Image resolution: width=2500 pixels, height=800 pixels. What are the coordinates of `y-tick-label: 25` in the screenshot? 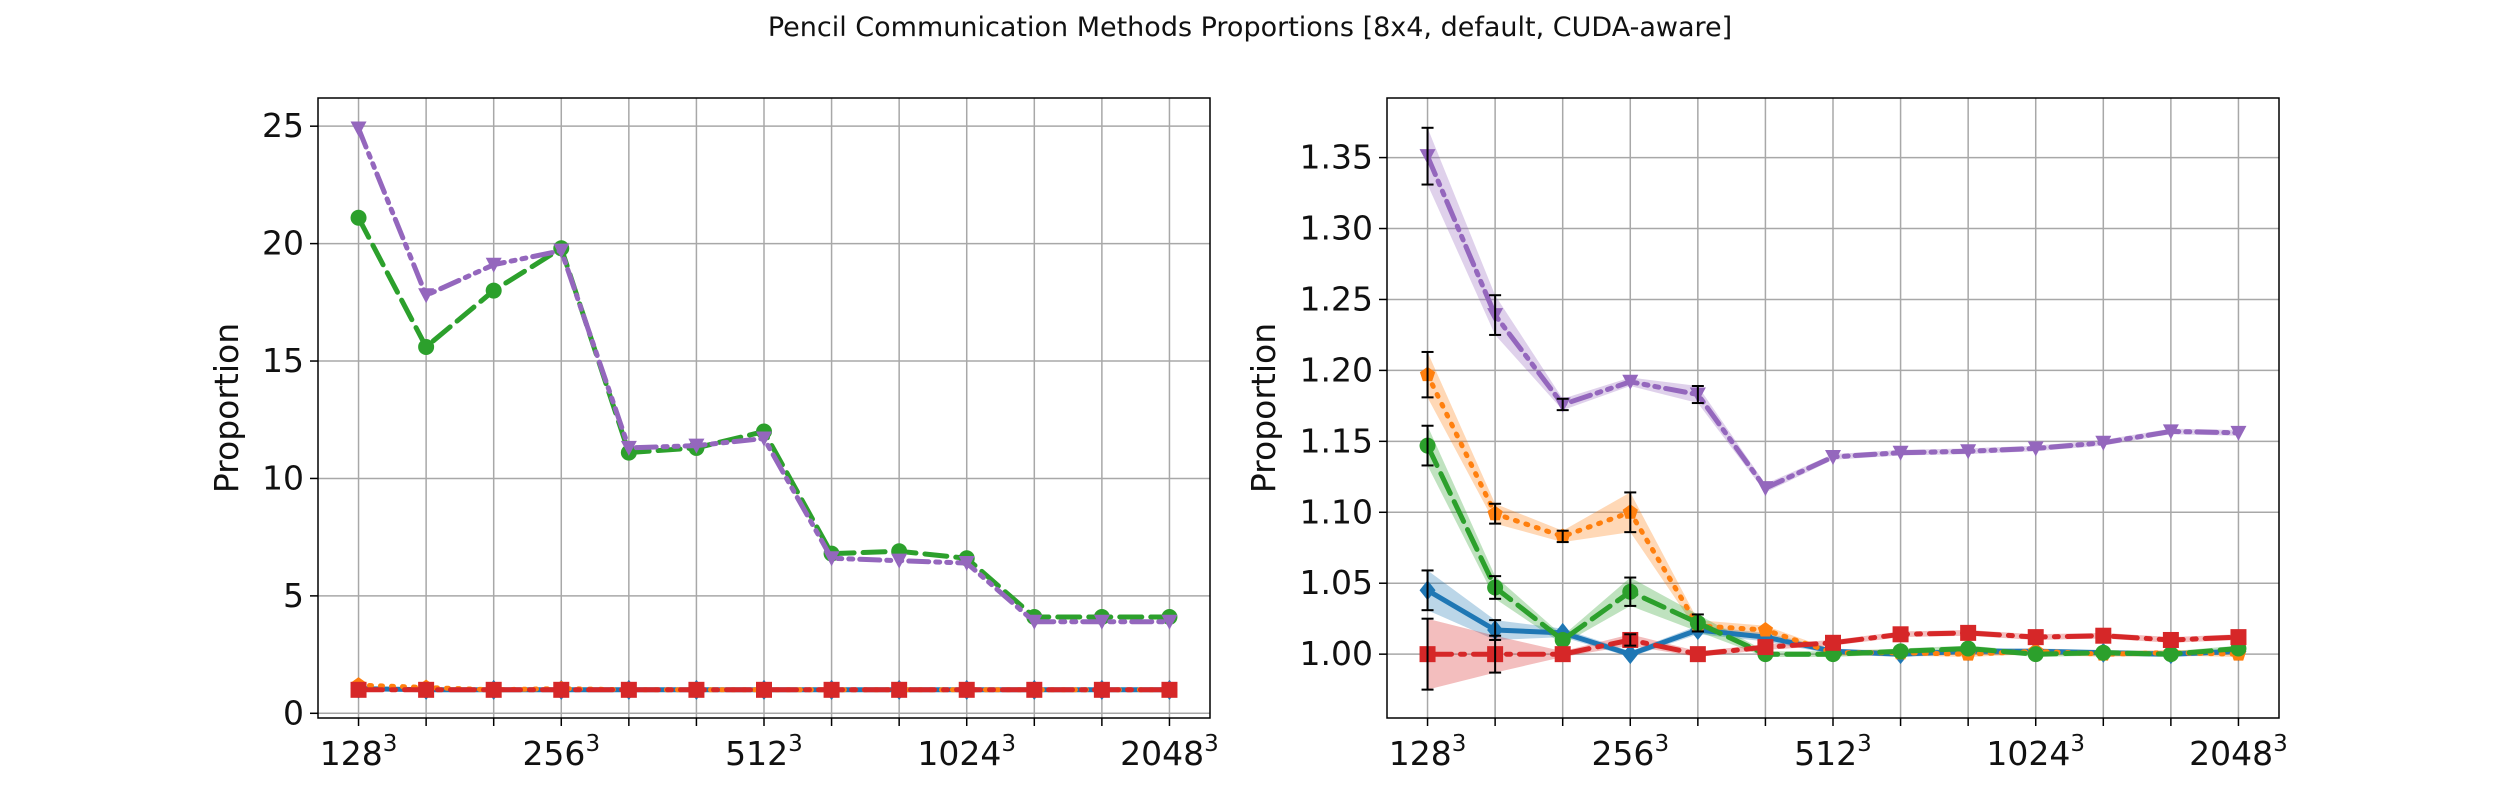 It's located at (283, 125).